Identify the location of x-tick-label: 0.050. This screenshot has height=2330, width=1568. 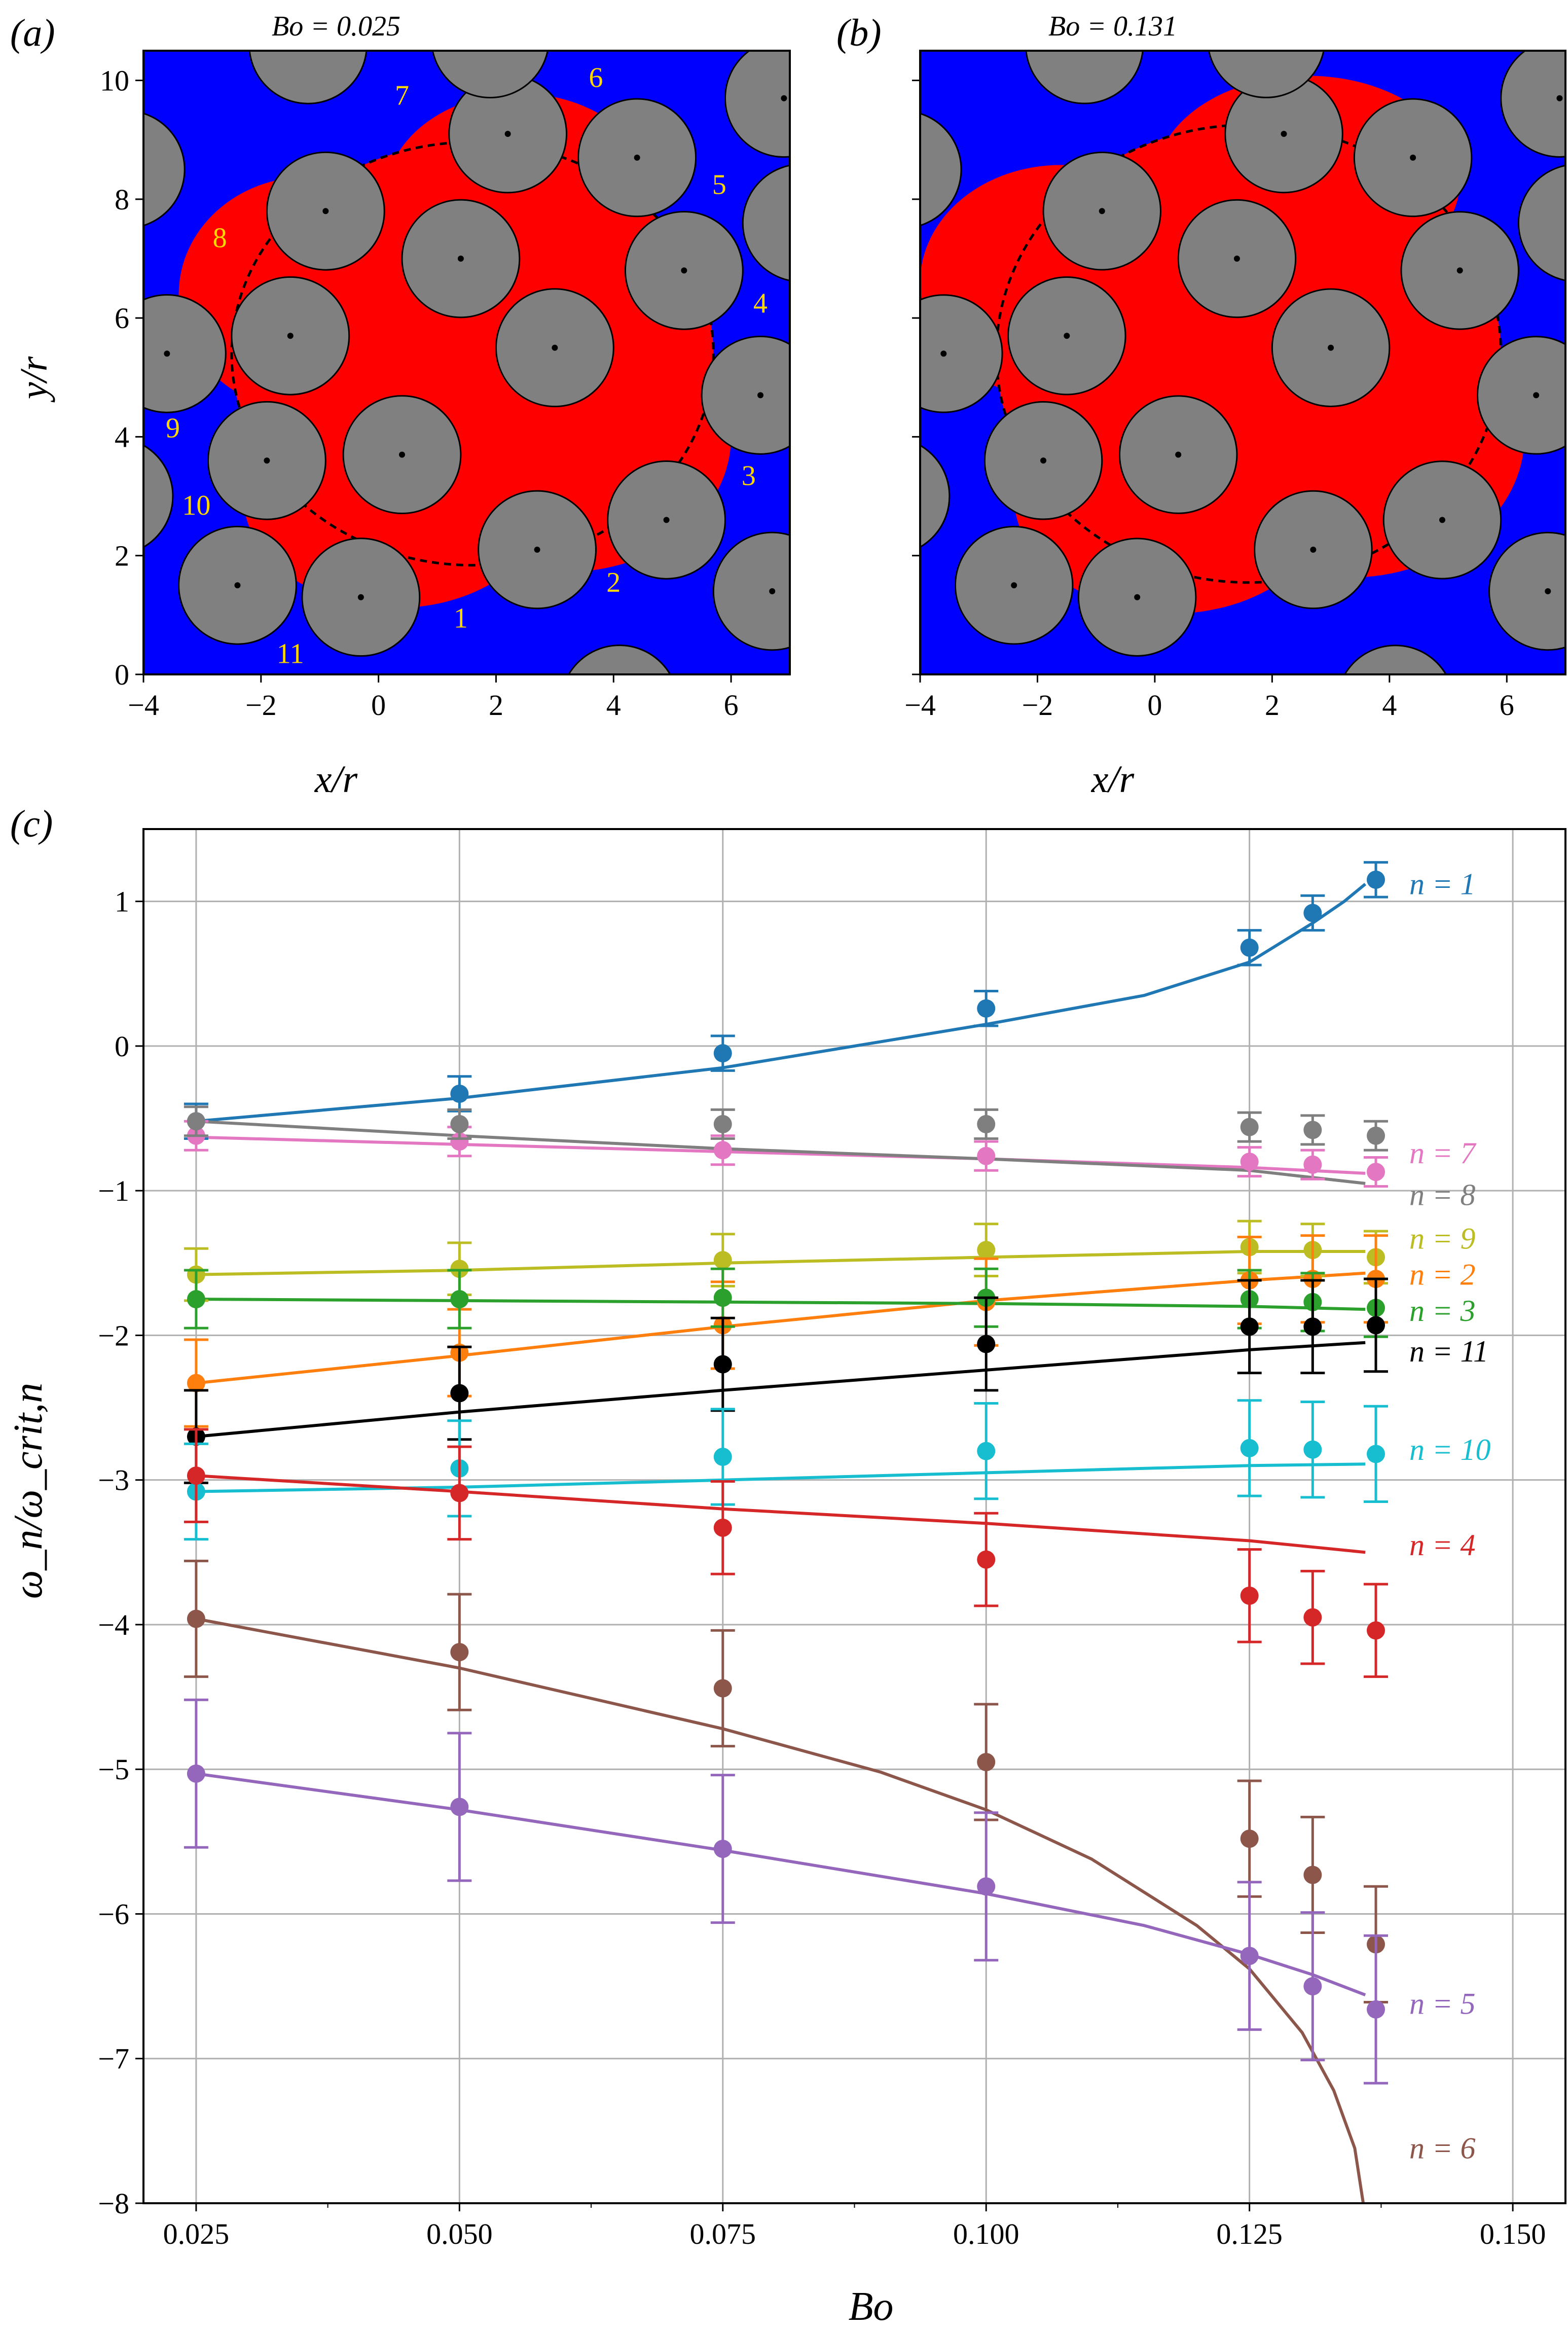
(459, 2233).